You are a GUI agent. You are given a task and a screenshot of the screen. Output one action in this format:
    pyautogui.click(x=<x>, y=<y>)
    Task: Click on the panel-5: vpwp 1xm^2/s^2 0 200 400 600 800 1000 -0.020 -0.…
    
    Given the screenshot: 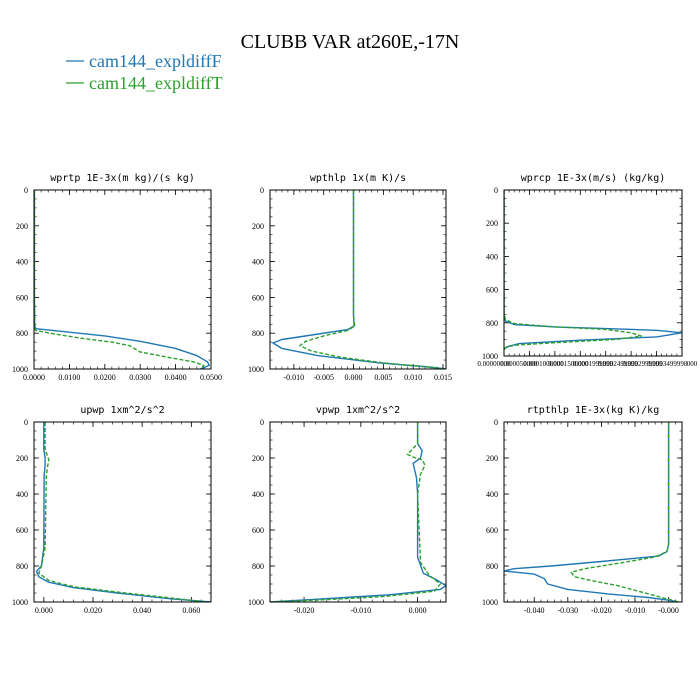 What is the action you would take?
    pyautogui.click(x=347, y=510)
    